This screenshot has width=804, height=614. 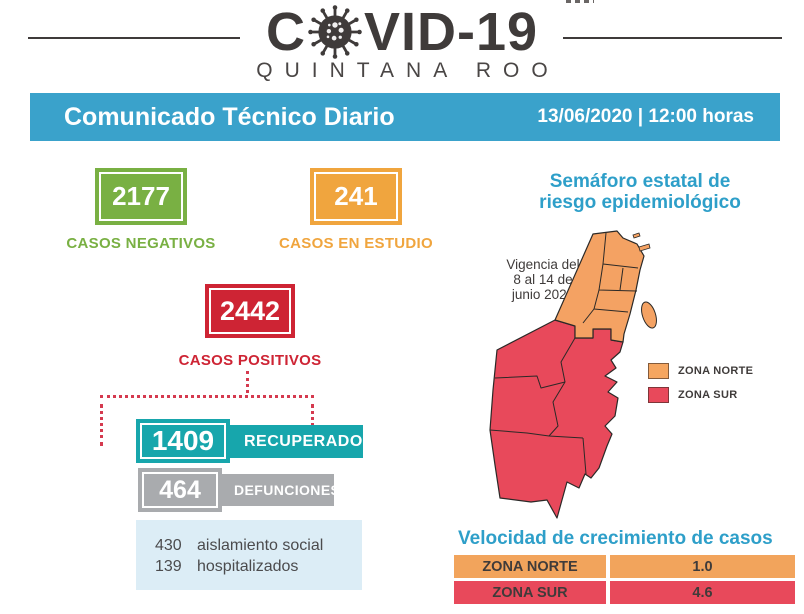 What do you see at coordinates (543, 294) in the screenshot?
I see `vigencia-line3: junio 2020` at bounding box center [543, 294].